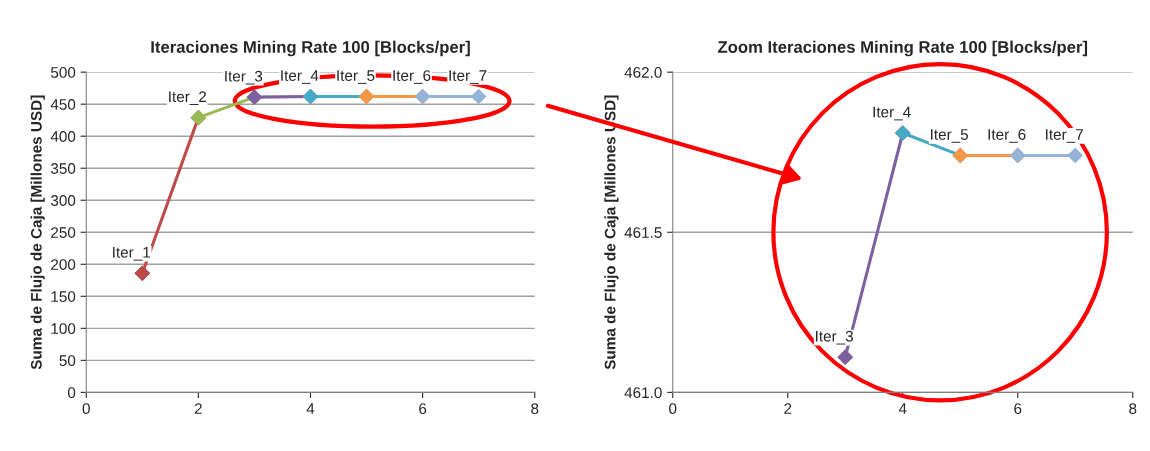 The width and height of the screenshot is (1150, 451). What do you see at coordinates (188, 98) in the screenshot?
I see `series-label: Iter_2` at bounding box center [188, 98].